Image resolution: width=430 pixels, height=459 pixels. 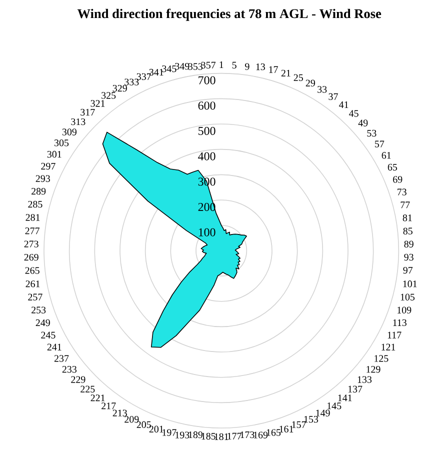 What do you see at coordinates (48, 335) in the screenshot?
I see `spoke-label: 245` at bounding box center [48, 335].